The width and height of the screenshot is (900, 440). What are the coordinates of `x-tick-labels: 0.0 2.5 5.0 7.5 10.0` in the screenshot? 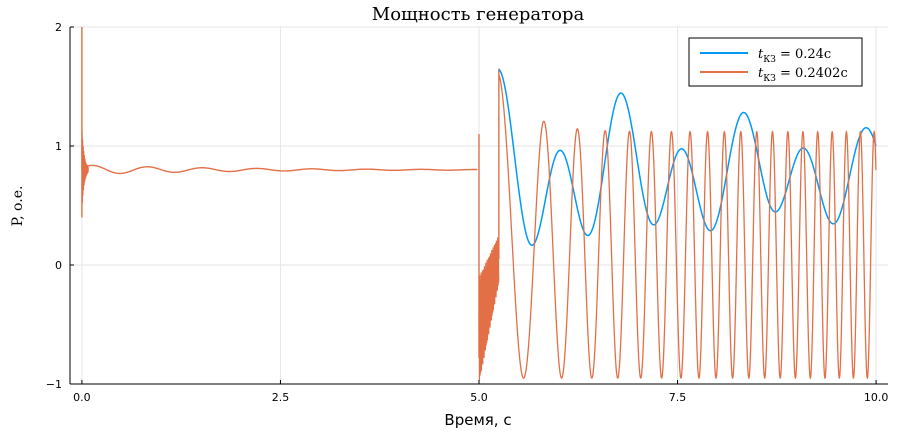 It's located at (480, 397).